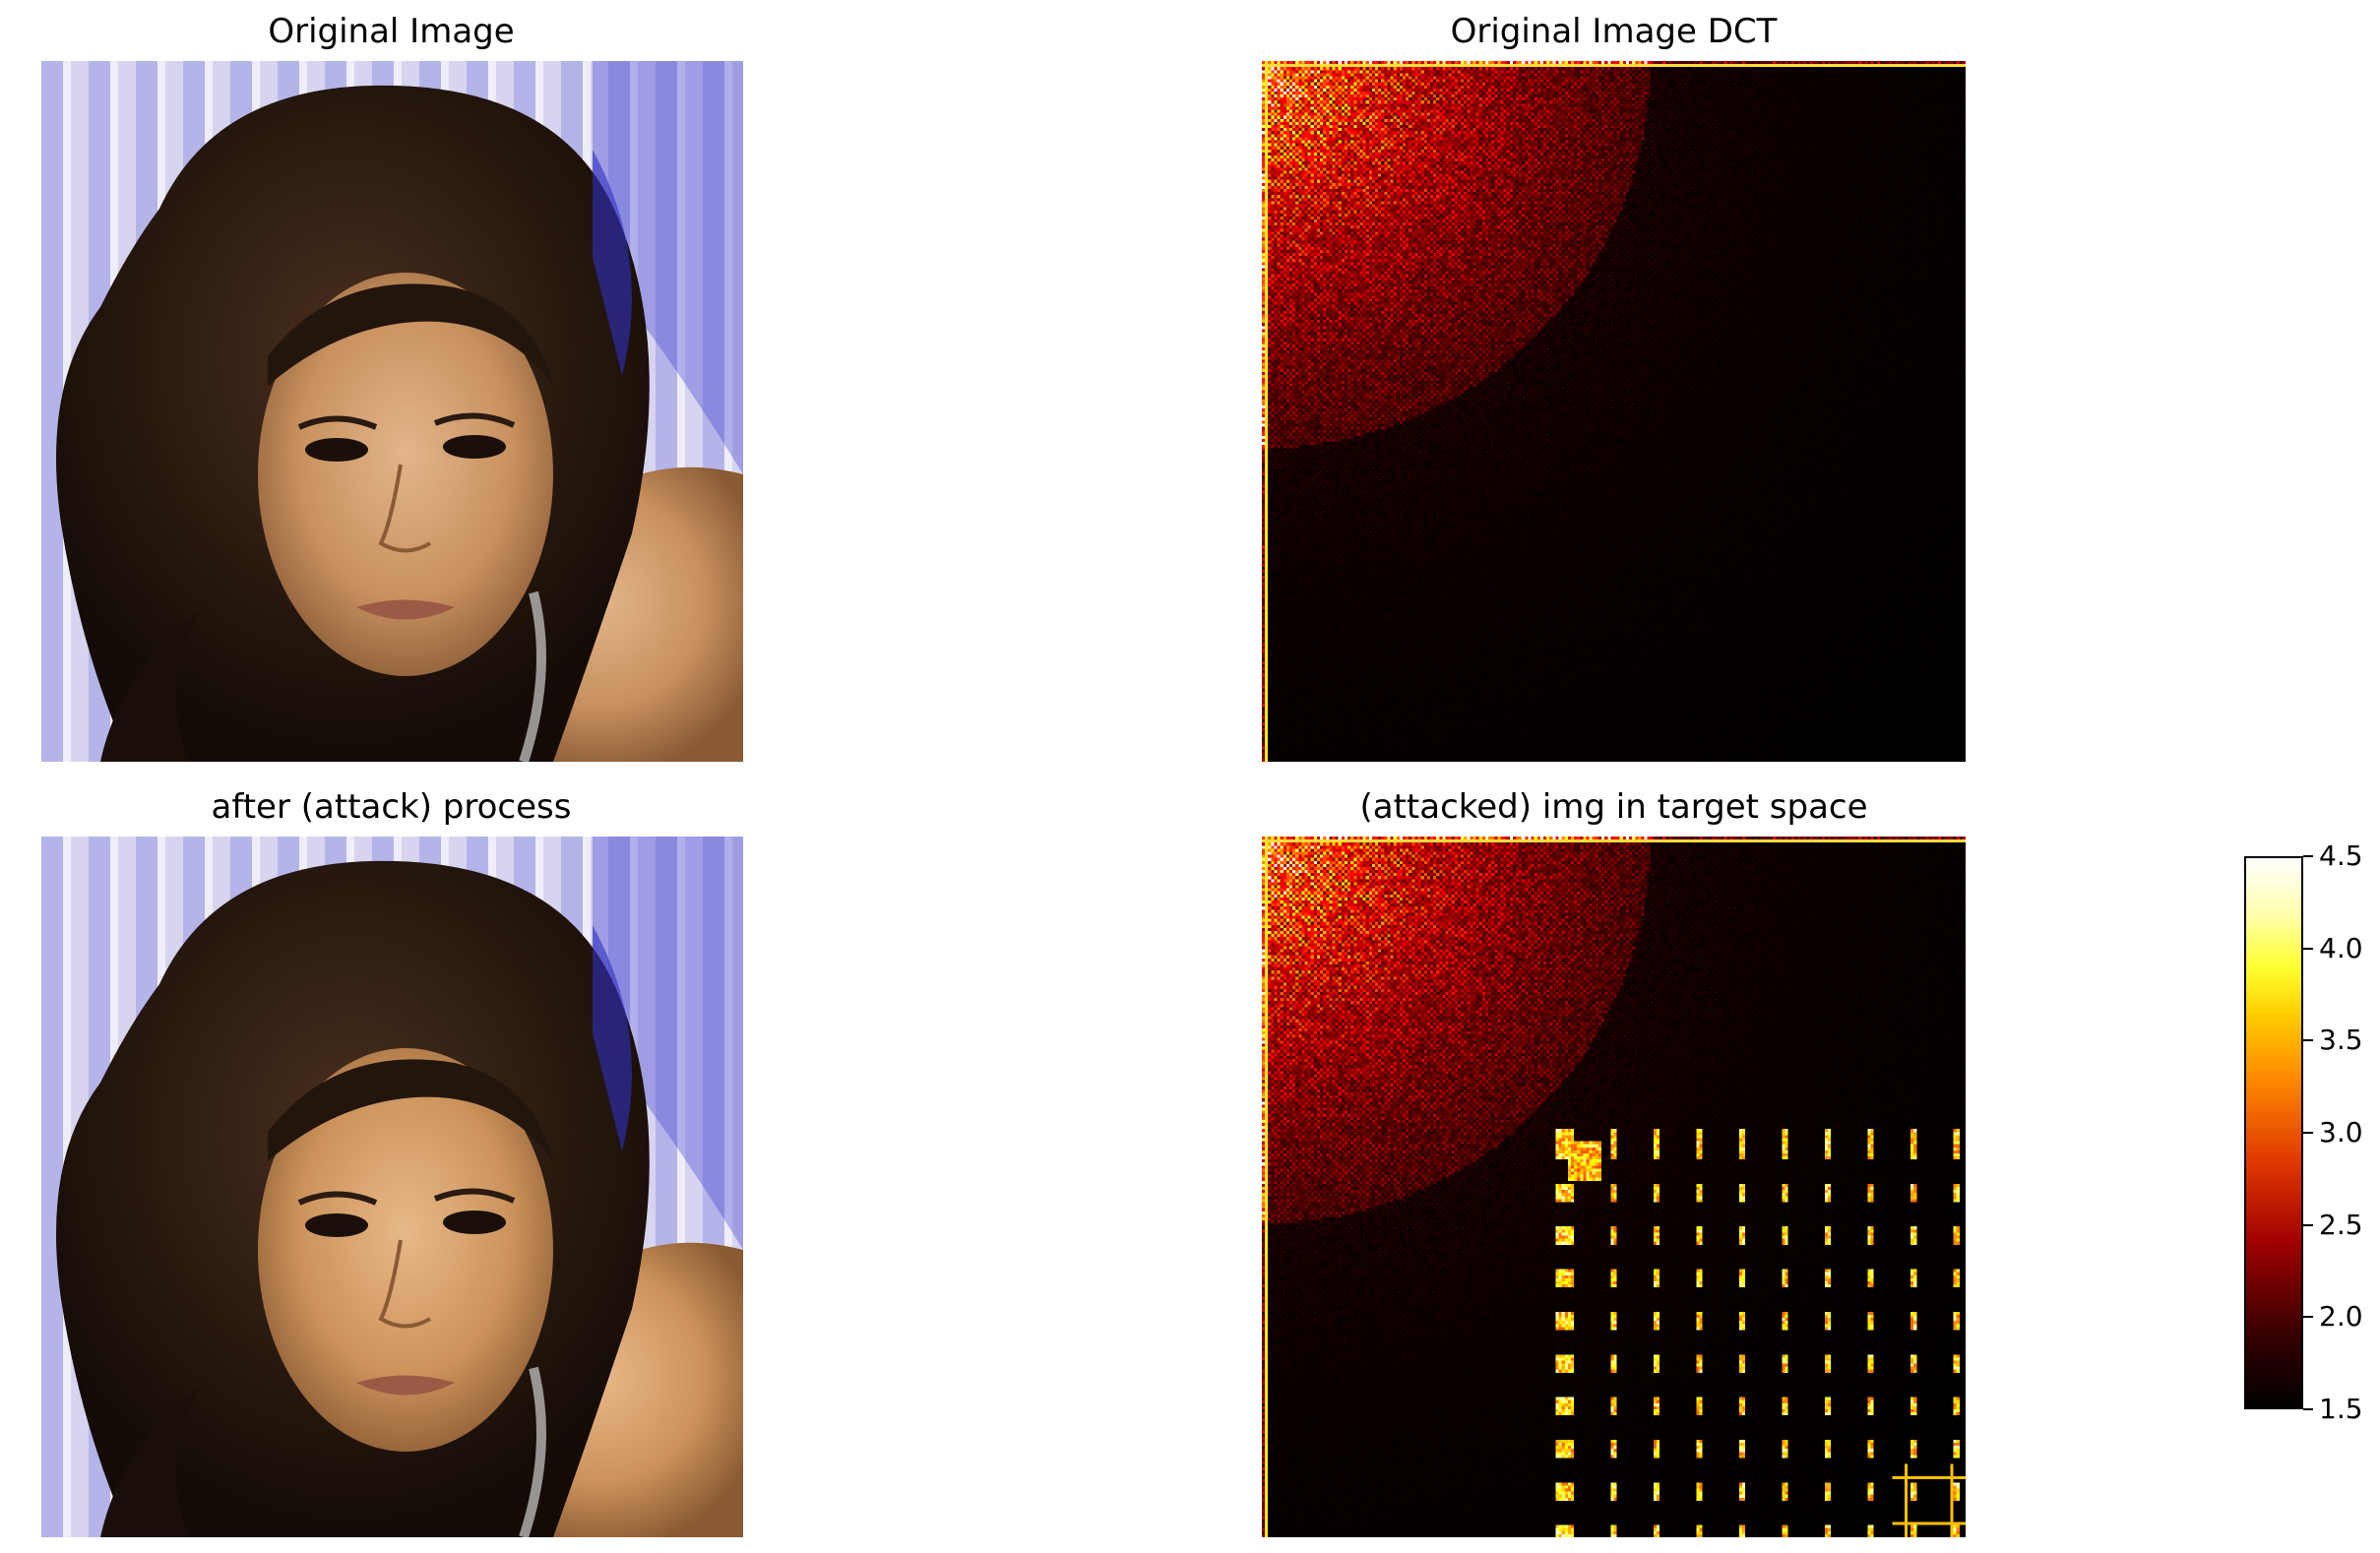  What do you see at coordinates (2341, 1409) in the screenshot?
I see `colorbar-tick-label: 1.5` at bounding box center [2341, 1409].